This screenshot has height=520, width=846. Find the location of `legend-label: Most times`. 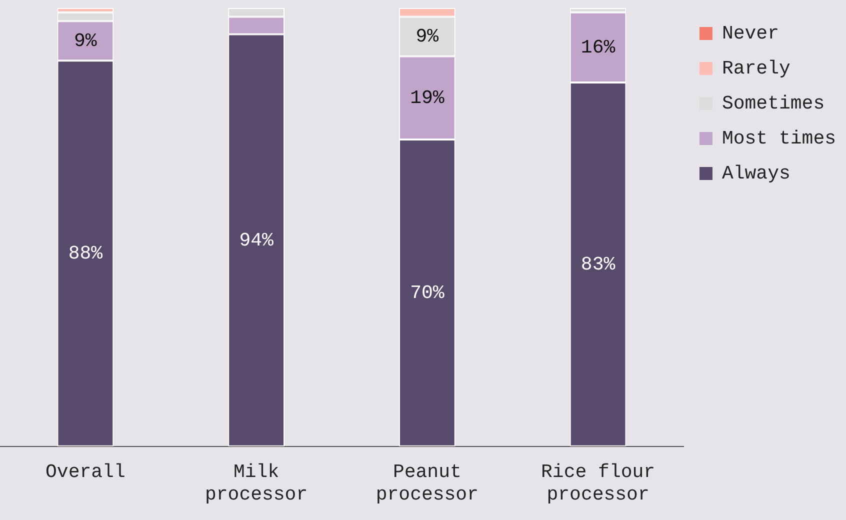

legend-label: Most times is located at coordinates (779, 139).